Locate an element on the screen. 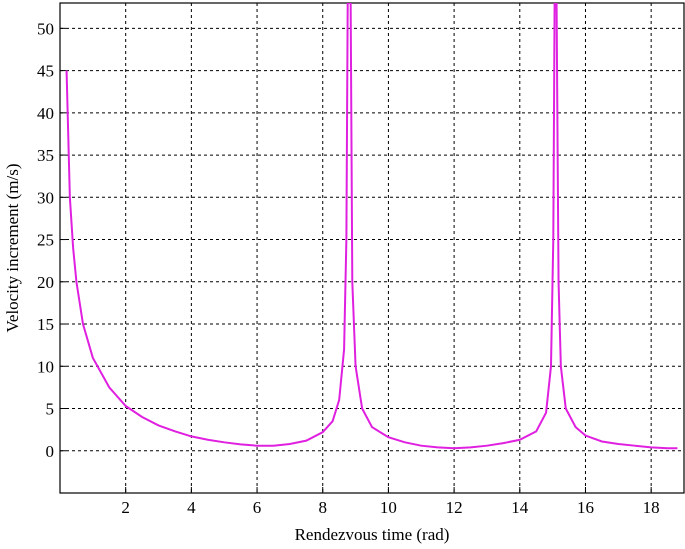 This screenshot has width=685, height=549. x-tick-label: 10 is located at coordinates (388, 507).